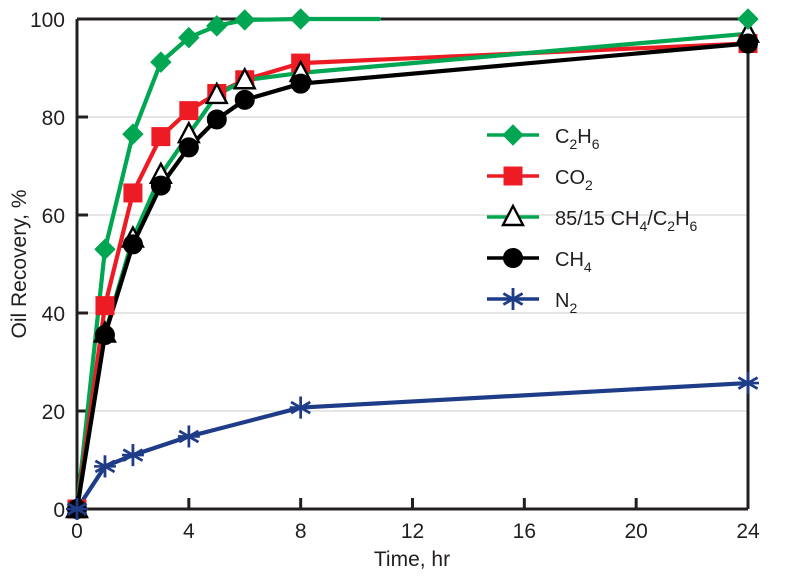  Describe the element at coordinates (513, 135) in the screenshot. I see `legend-marker-C2H6` at that location.